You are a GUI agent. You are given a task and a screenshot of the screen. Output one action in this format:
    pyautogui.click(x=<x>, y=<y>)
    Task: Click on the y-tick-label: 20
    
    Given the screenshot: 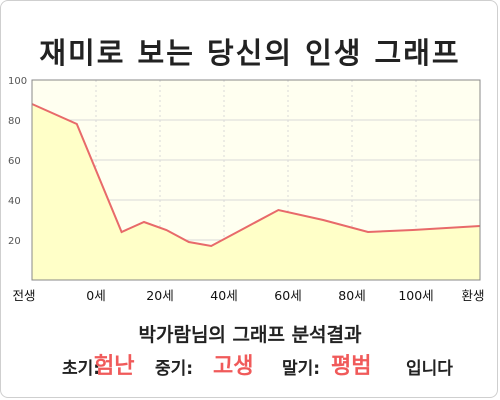 What is the action you would take?
    pyautogui.click(x=14, y=241)
    